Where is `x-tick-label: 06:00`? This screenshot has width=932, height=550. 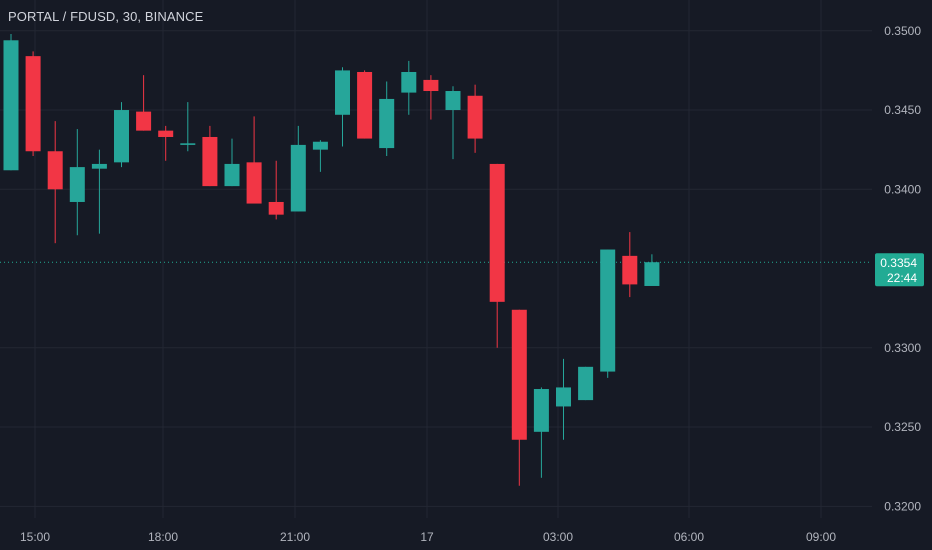 x-tick-label: 06:00 is located at coordinates (689, 537).